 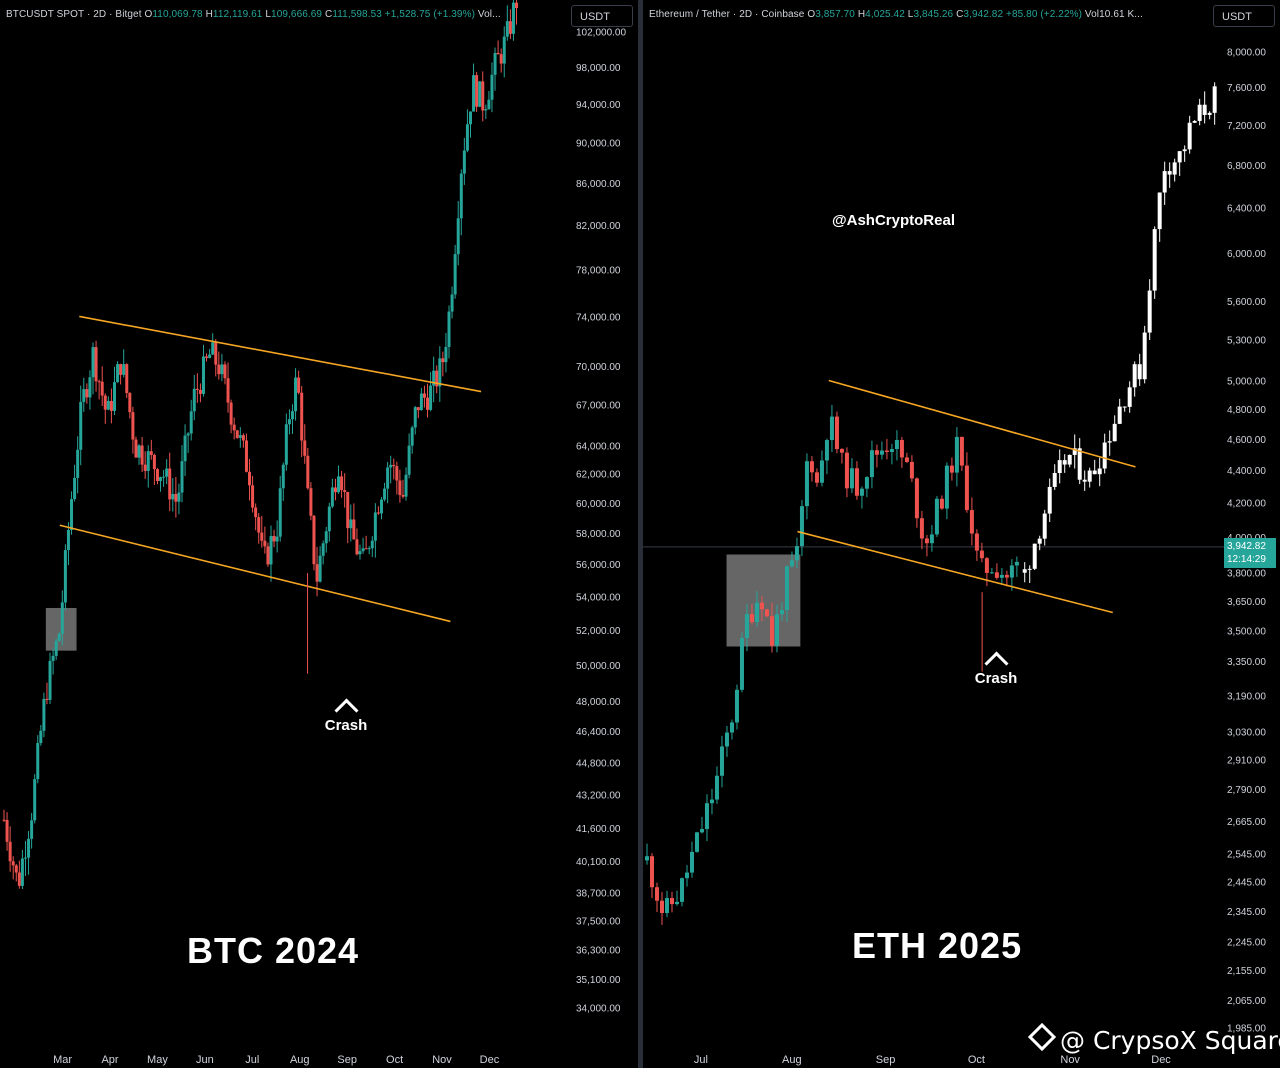 What do you see at coordinates (960, 14) in the screenshot?
I see `eth-close-label: C` at bounding box center [960, 14].